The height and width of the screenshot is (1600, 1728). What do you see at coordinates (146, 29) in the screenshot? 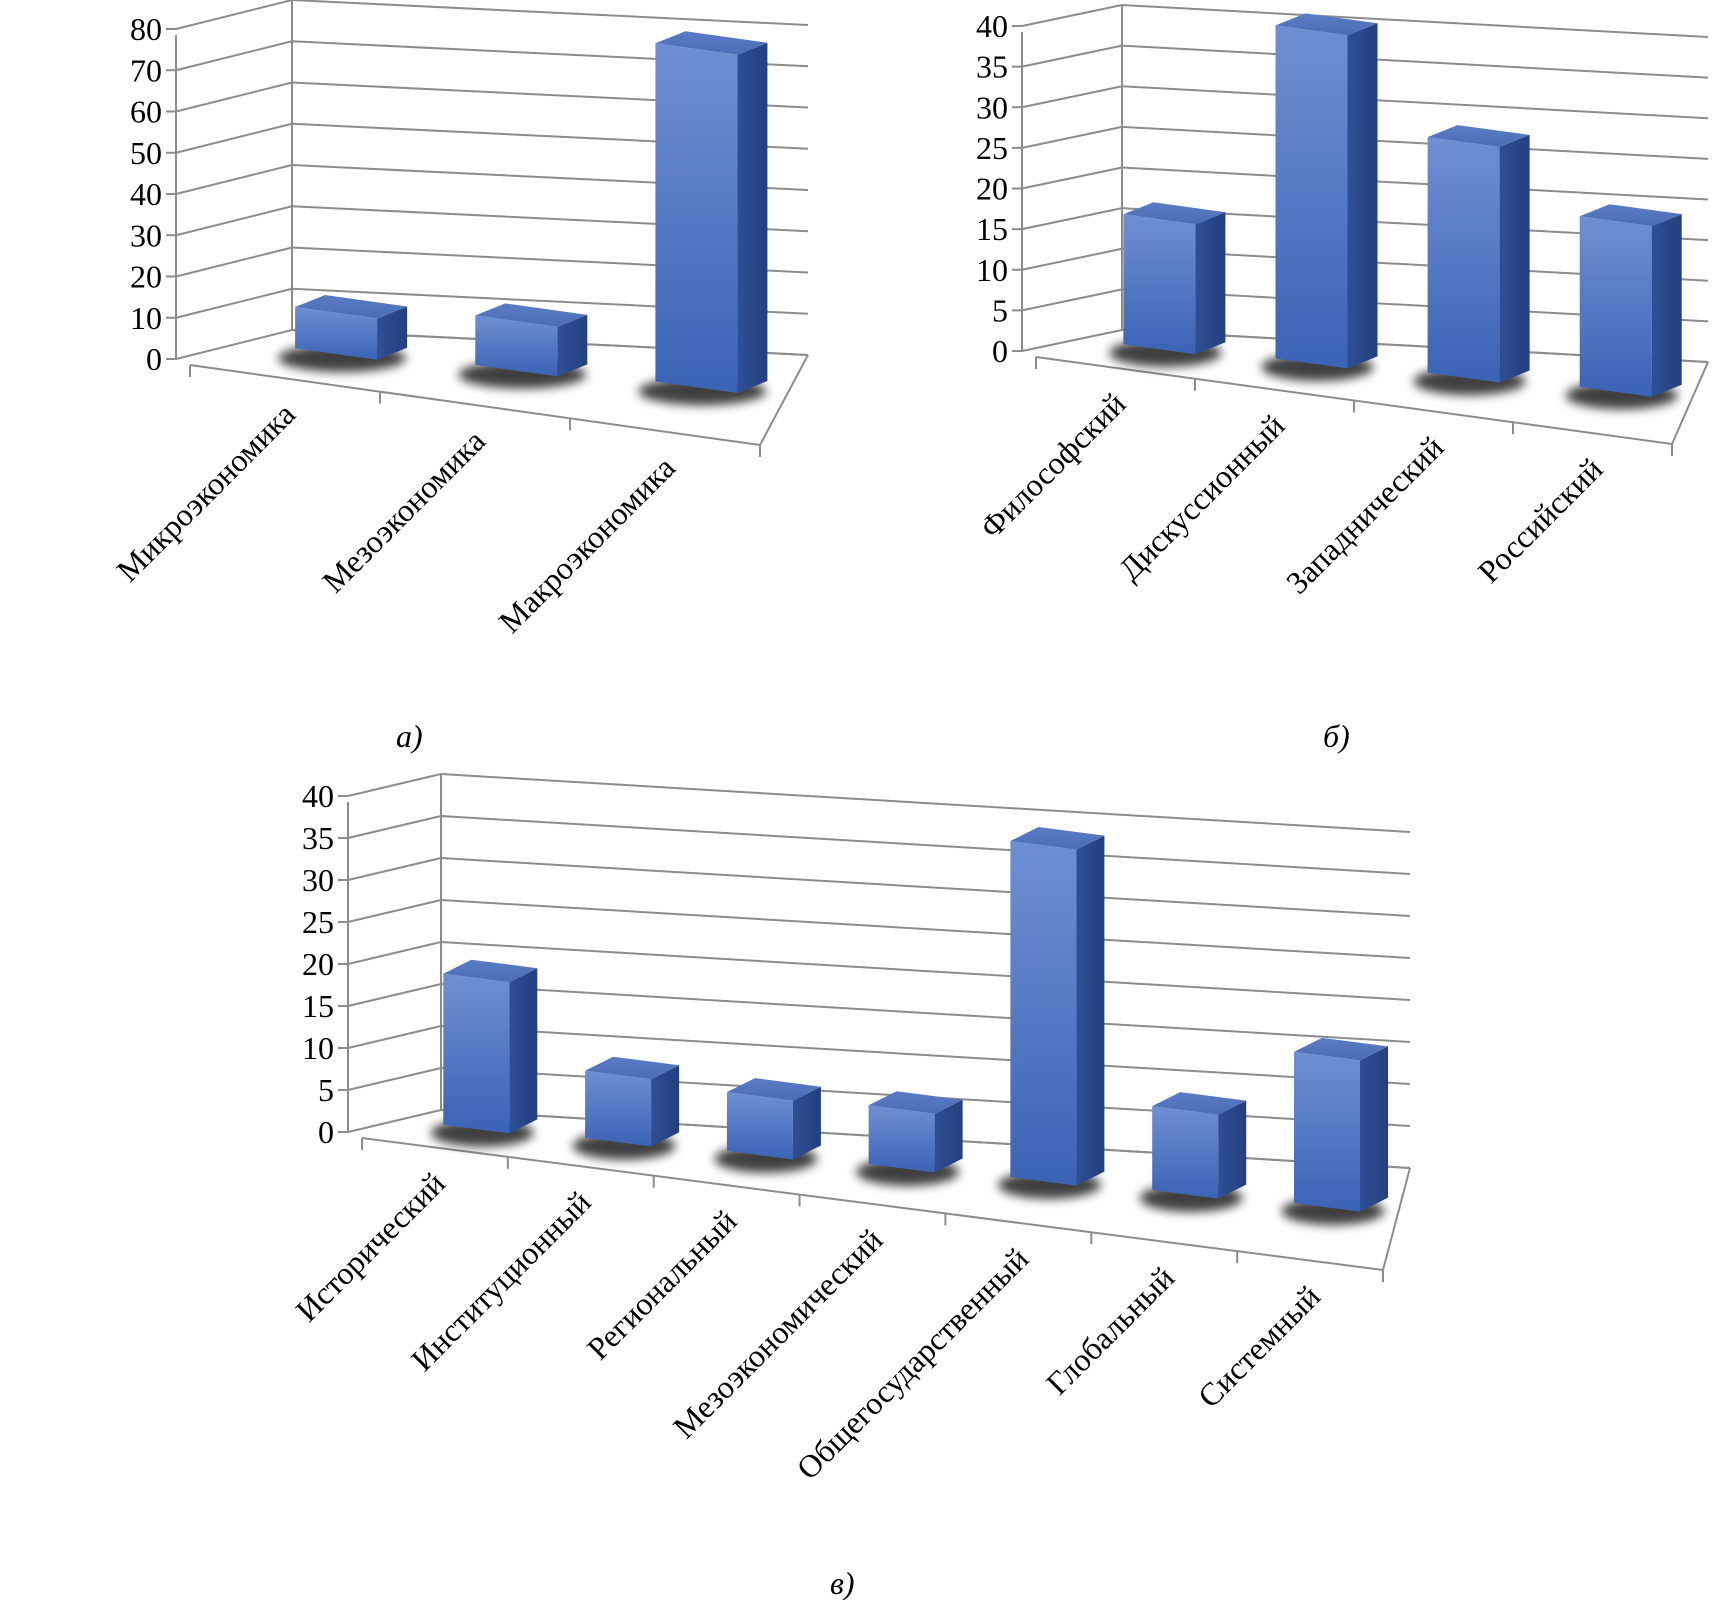
I see `y-tick-label: 80` at bounding box center [146, 29].